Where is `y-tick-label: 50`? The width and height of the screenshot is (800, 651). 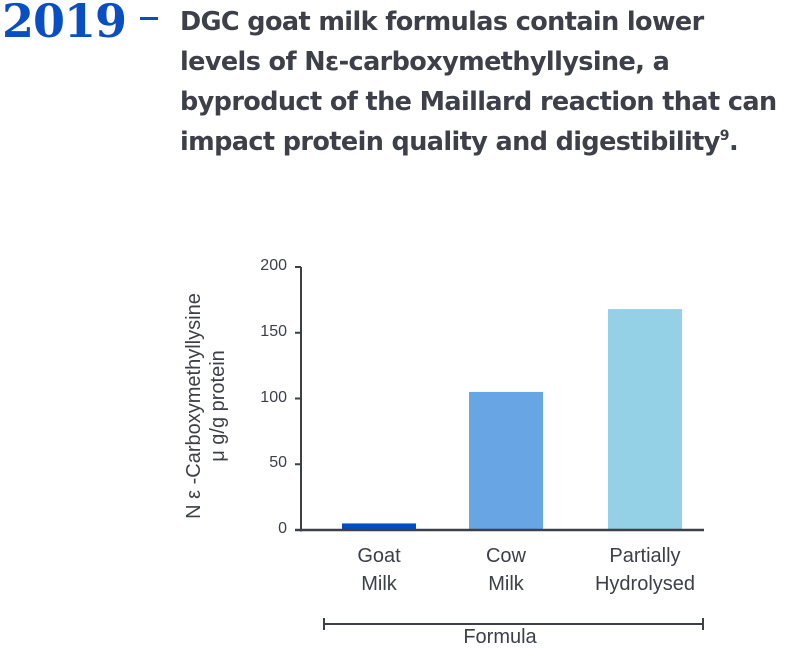
y-tick-label: 50 is located at coordinates (278, 463).